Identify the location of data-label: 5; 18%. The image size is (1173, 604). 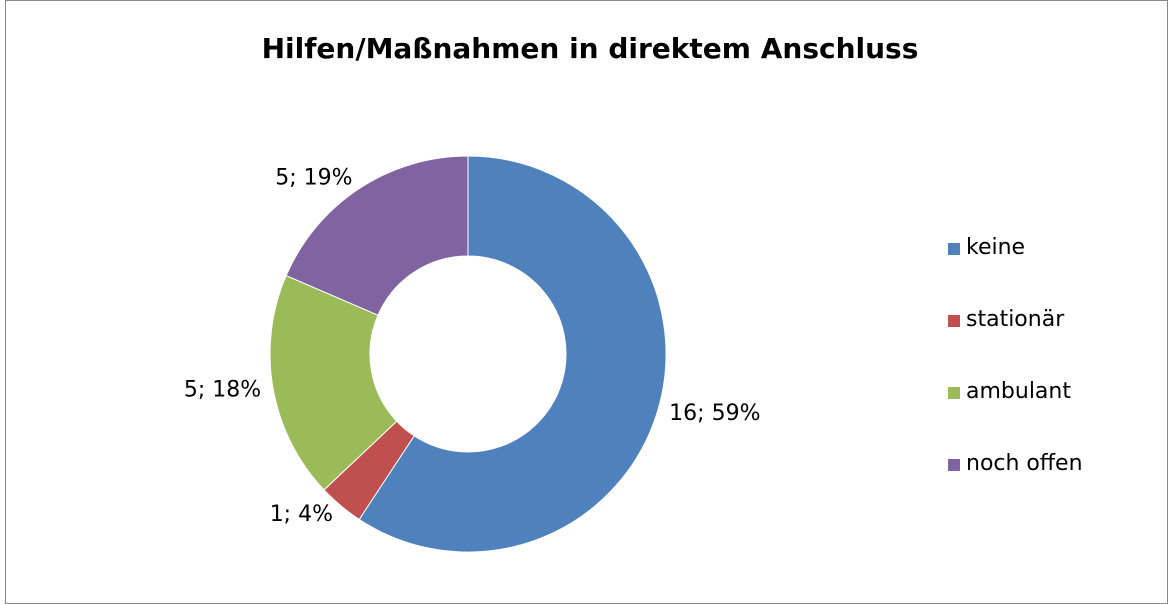
(222, 389).